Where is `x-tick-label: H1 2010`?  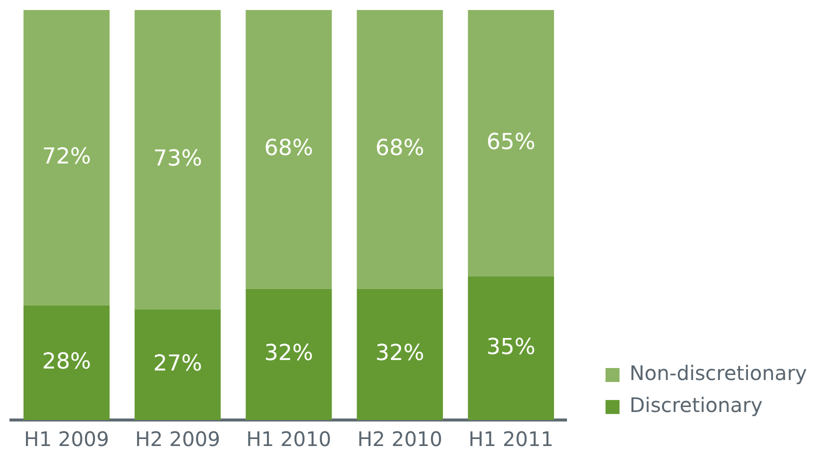
x-tick-label: H1 2010 is located at coordinates (289, 439).